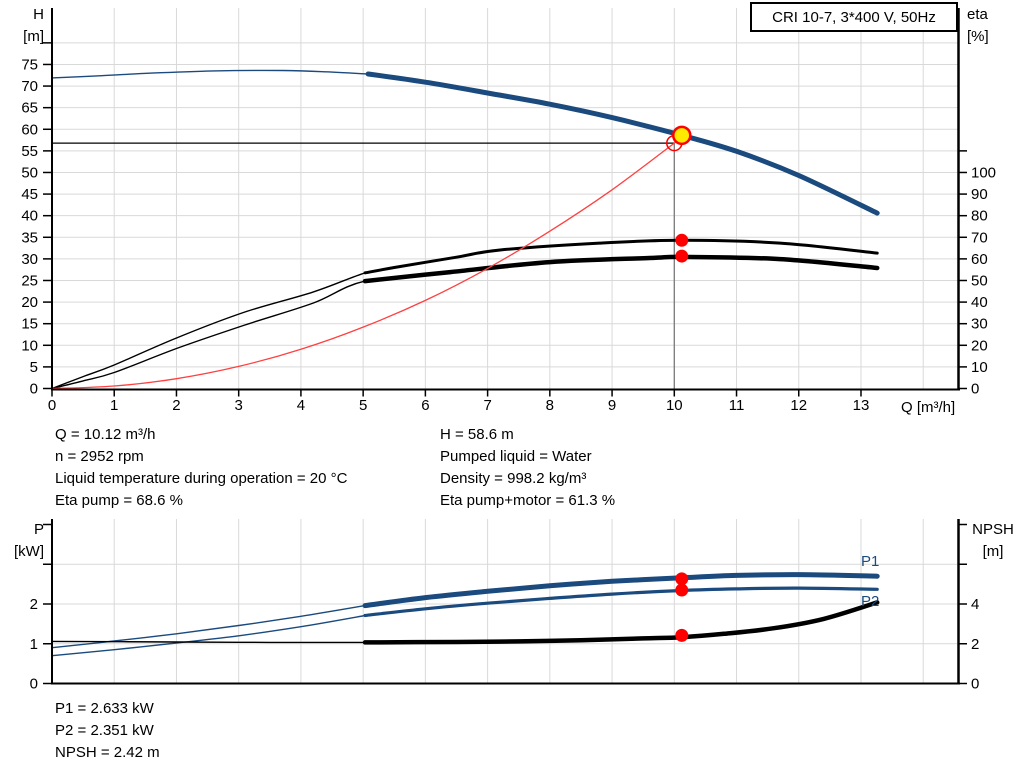 The height and width of the screenshot is (781, 1024). I want to click on eta-pump-motor-curve-thin, so click(464, 323).